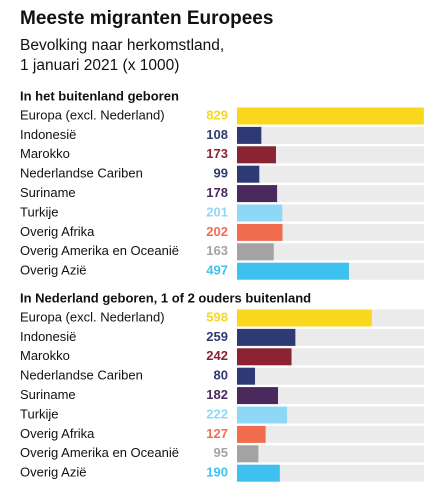  What do you see at coordinates (221, 173) in the screenshot?
I see `value-label: 99` at bounding box center [221, 173].